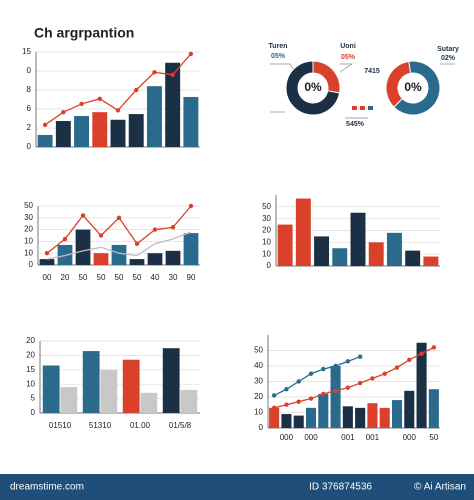 This screenshot has width=474, height=500. What do you see at coordinates (100, 425) in the screenshot?
I see `x-tick-label: 51310` at bounding box center [100, 425].